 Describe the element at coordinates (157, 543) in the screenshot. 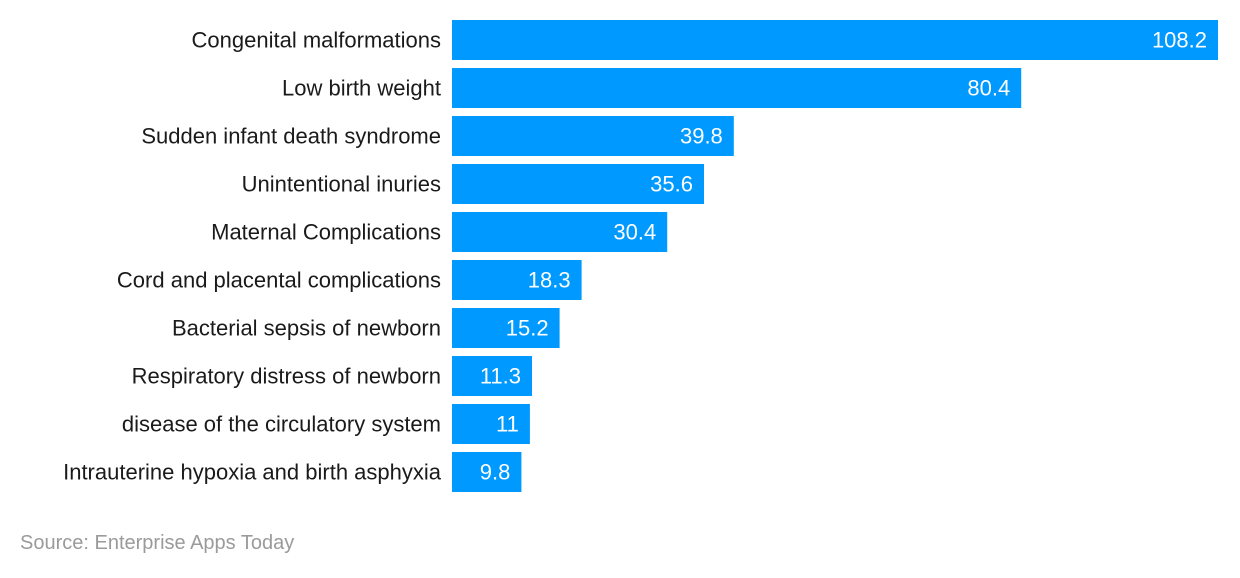

I see `source-note: Source: Enterprise Apps Today` at that location.